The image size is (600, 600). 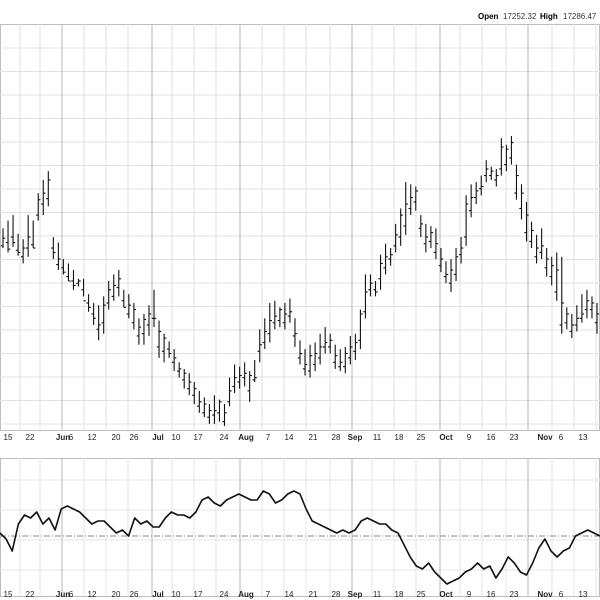 What do you see at coordinates (545, 437) in the screenshot?
I see `price-x-tick-label: Nov` at bounding box center [545, 437].